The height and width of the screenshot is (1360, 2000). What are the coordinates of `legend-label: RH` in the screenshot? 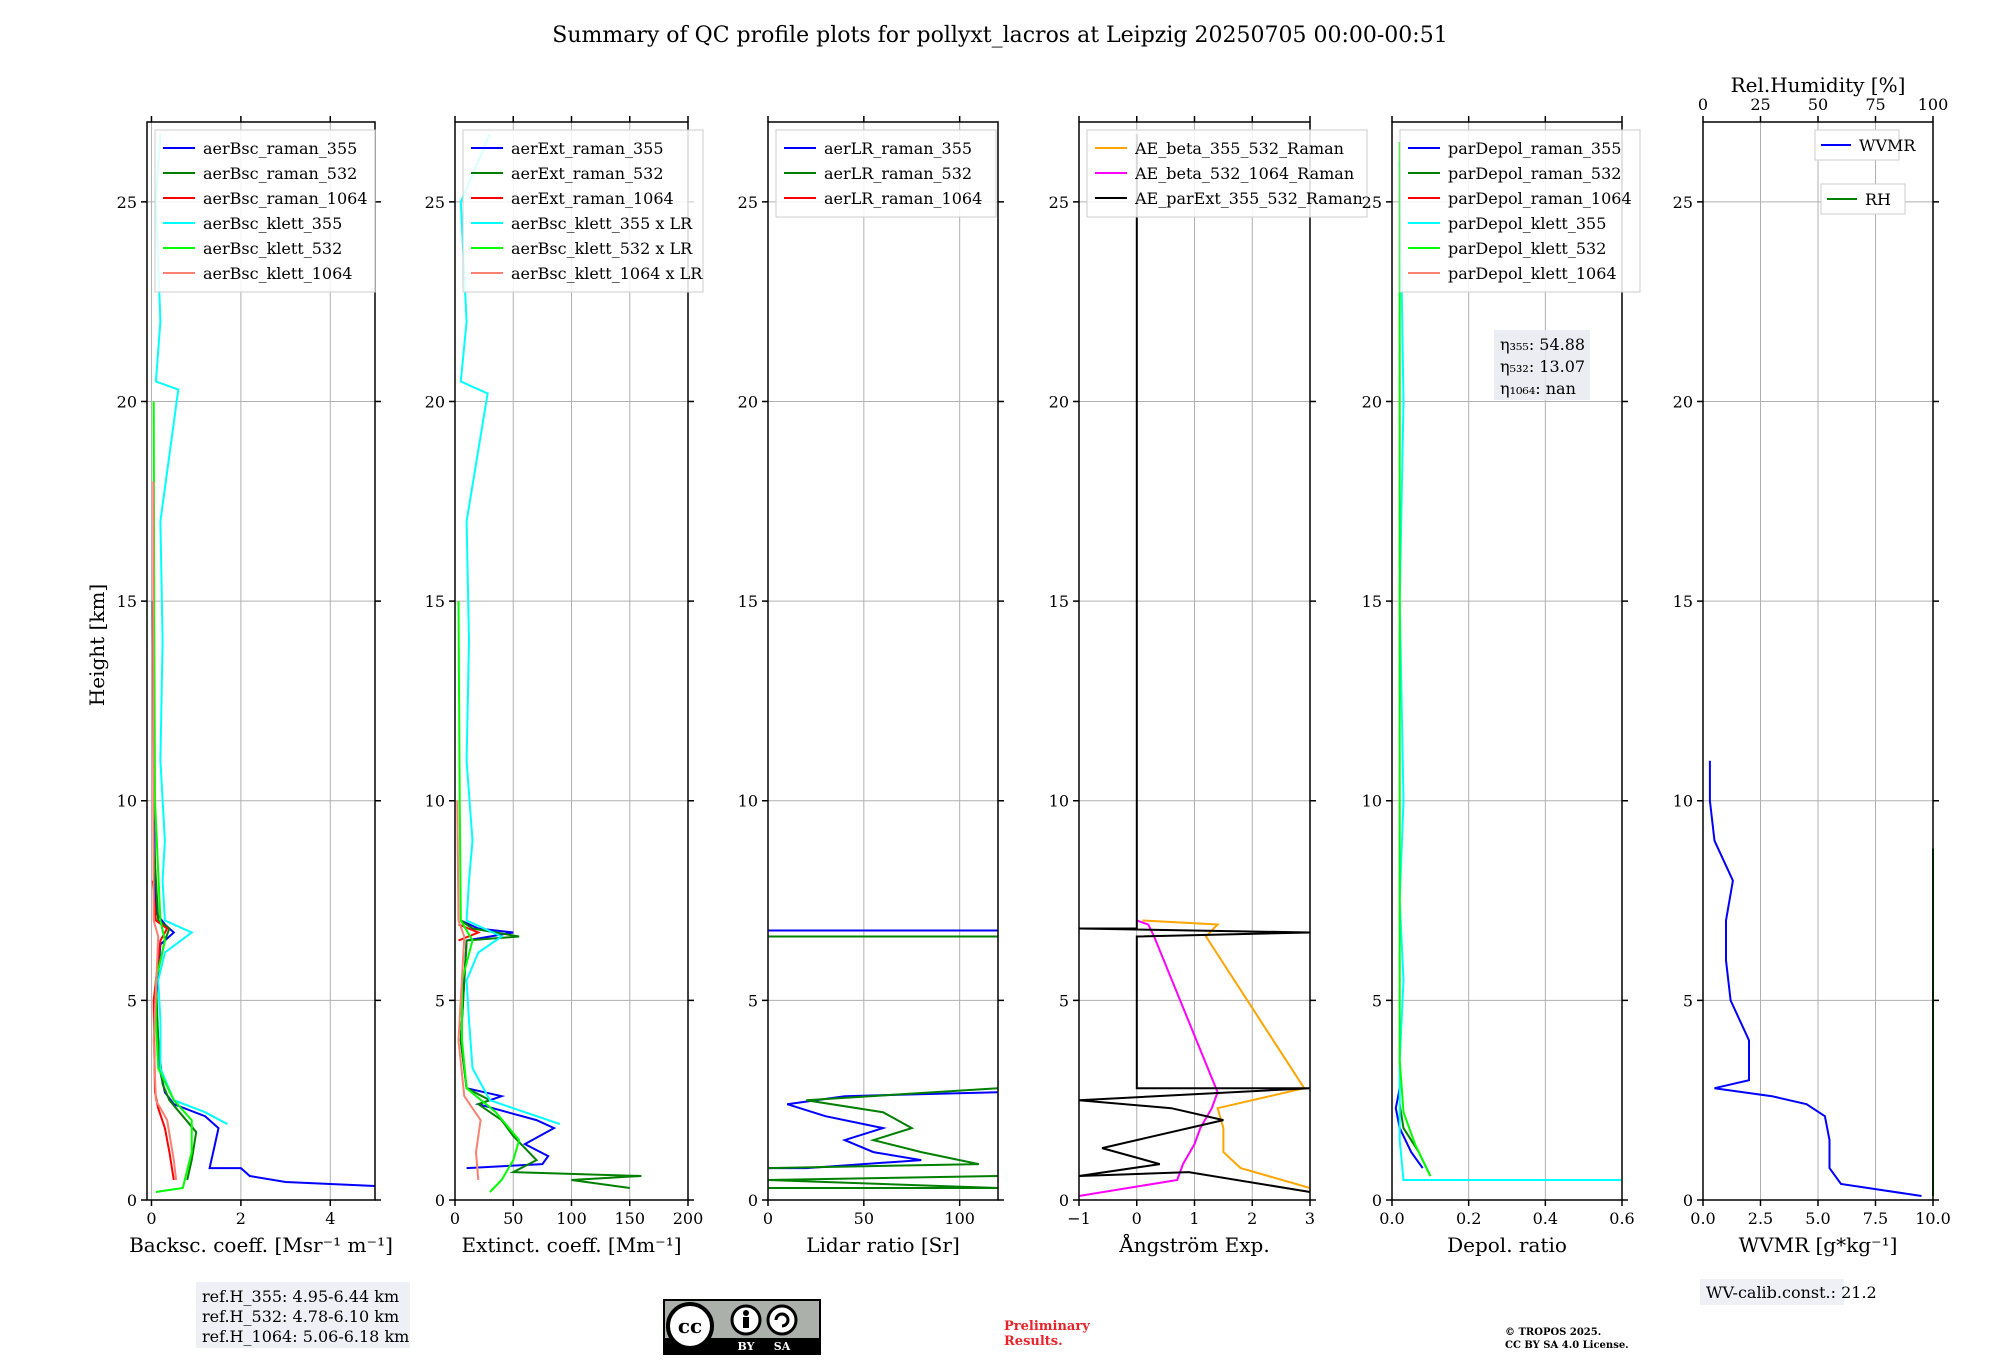 It's located at (1878, 199).